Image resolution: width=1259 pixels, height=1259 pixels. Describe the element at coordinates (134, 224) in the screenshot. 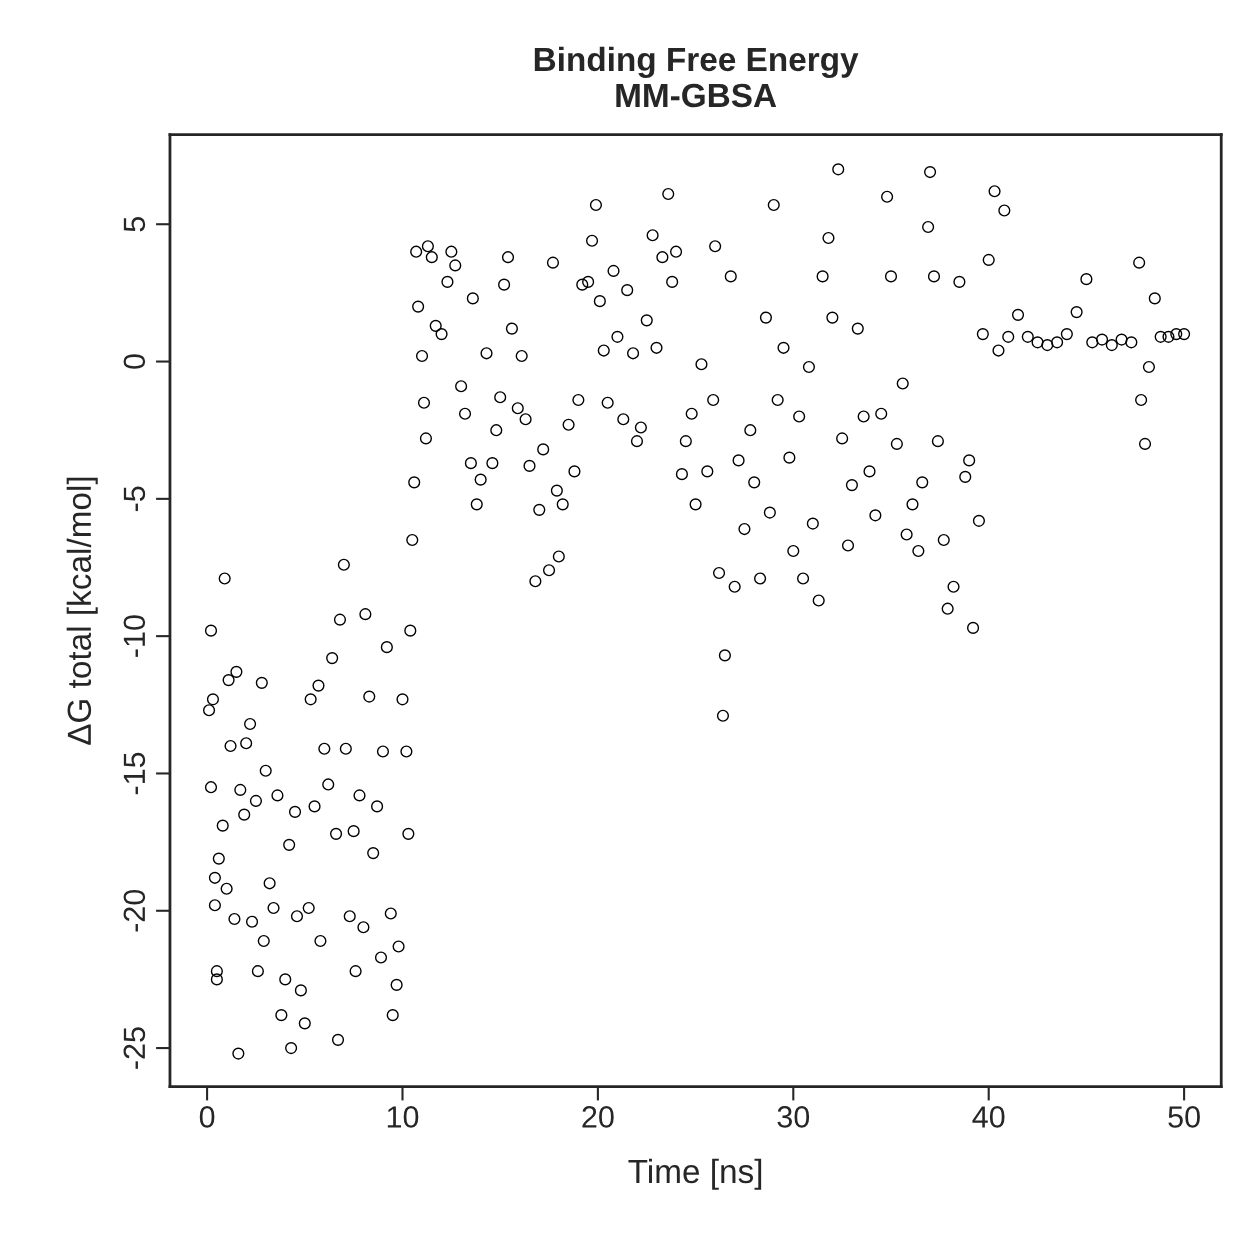

I see `y-tick-label: 5` at that location.